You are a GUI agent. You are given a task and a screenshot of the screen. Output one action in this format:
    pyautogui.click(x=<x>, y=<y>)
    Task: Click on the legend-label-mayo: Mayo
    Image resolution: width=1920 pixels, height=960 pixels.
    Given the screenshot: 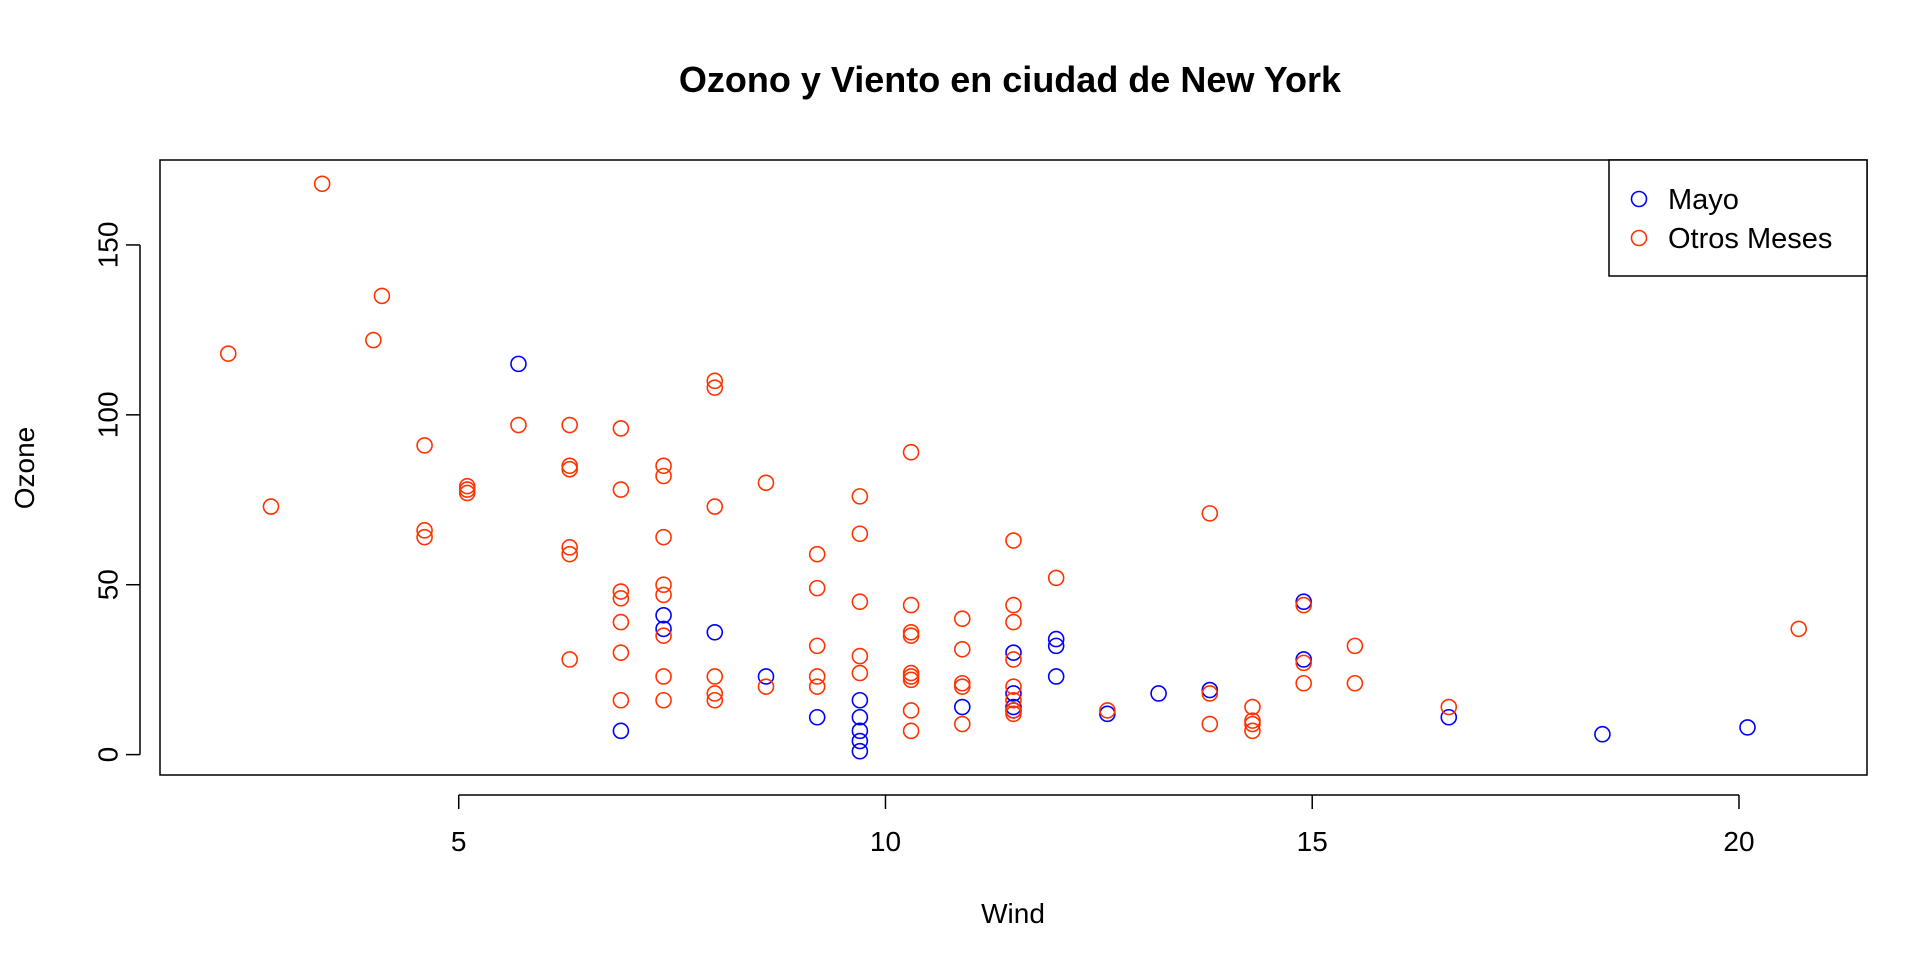 What is the action you would take?
    pyautogui.click(x=1703, y=200)
    